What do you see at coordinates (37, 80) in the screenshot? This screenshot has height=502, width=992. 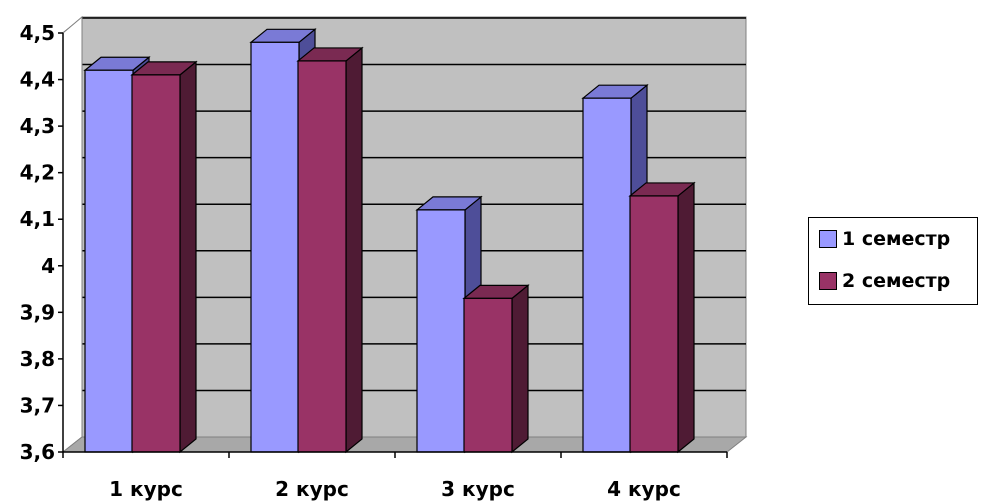 I see `y-tick-label: 4,4` at bounding box center [37, 80].